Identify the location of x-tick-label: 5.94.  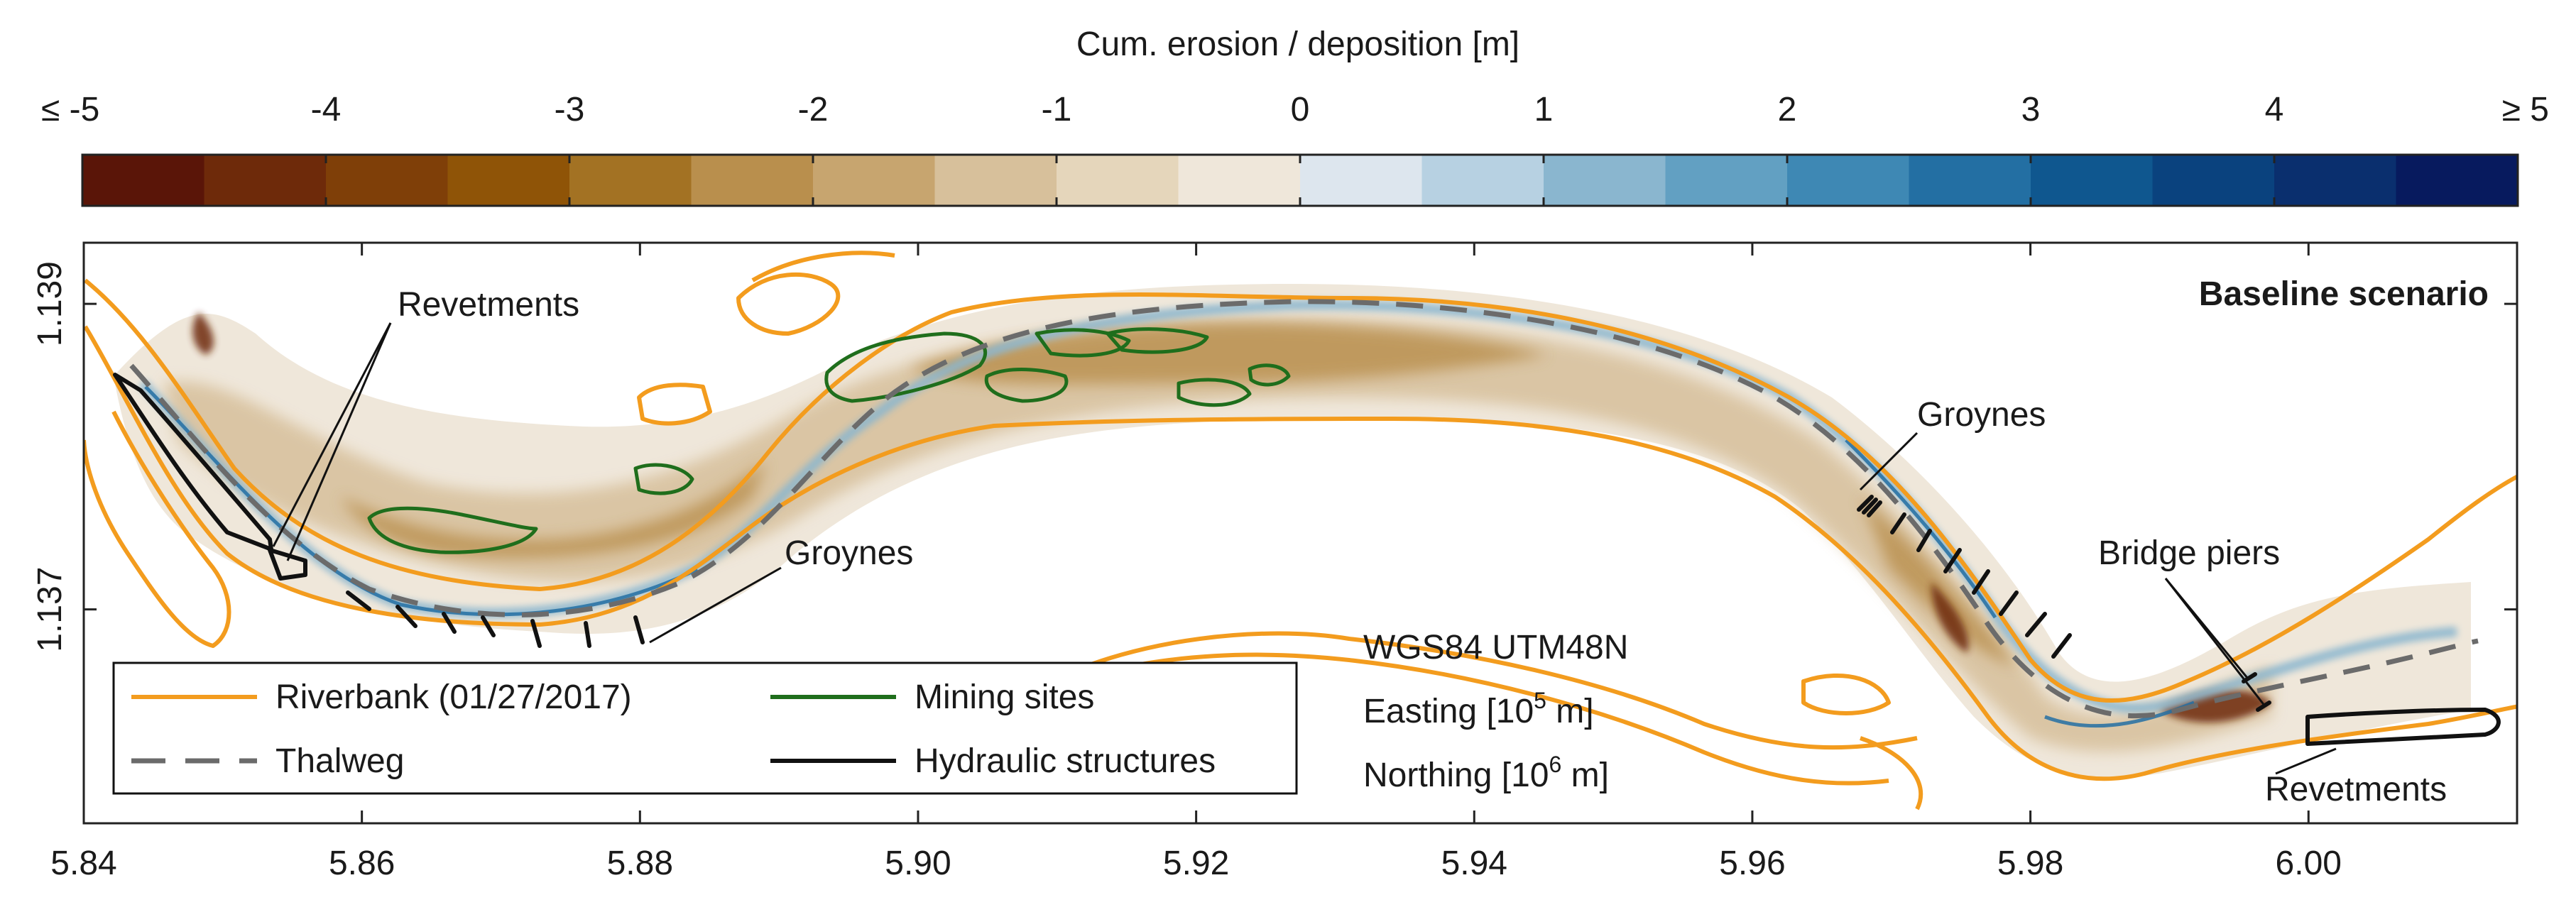
(1474, 864).